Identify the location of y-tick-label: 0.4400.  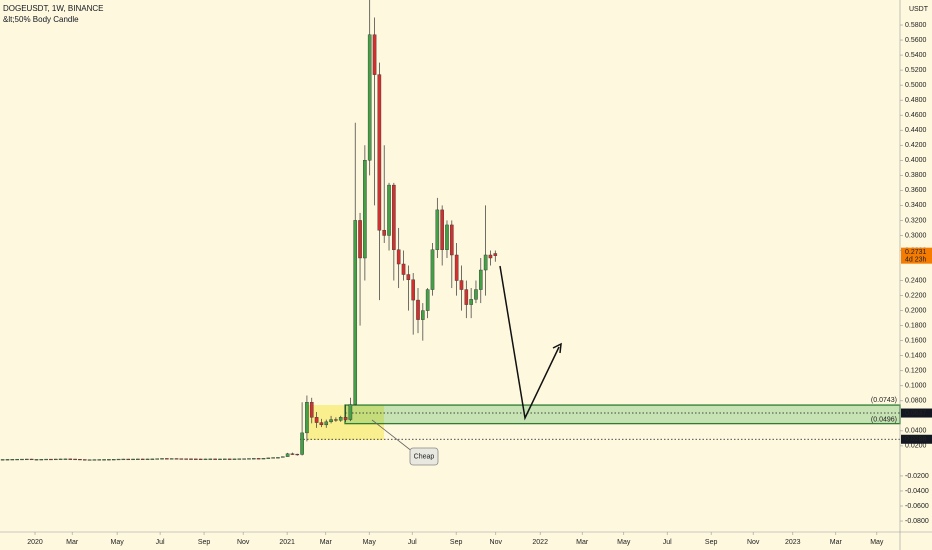
(916, 130).